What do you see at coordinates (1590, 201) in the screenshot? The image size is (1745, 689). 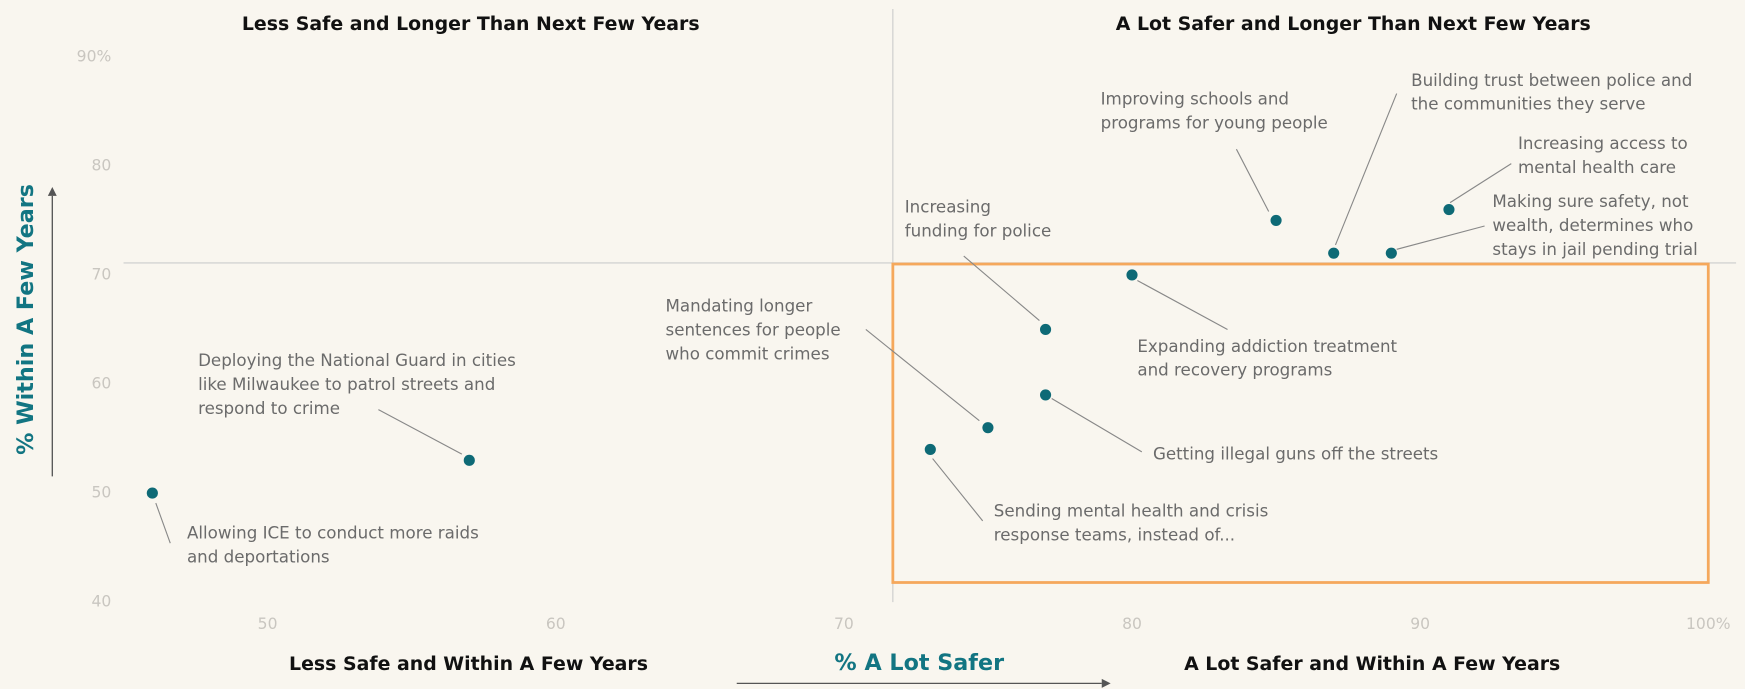 I see `point-label: Making sure safety, not` at bounding box center [1590, 201].